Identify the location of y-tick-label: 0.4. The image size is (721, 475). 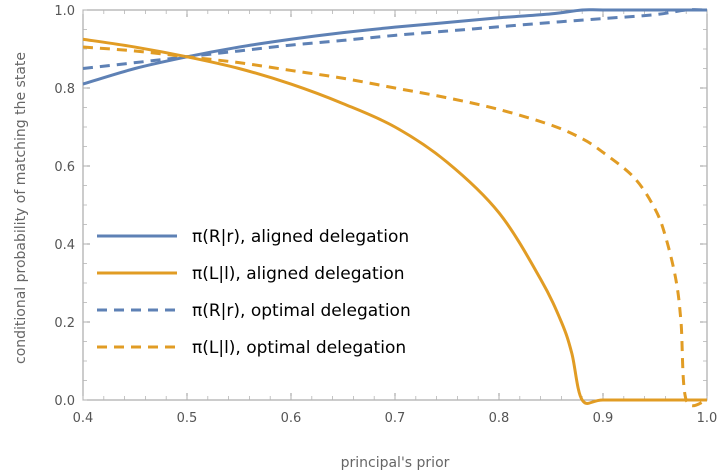
(64, 245).